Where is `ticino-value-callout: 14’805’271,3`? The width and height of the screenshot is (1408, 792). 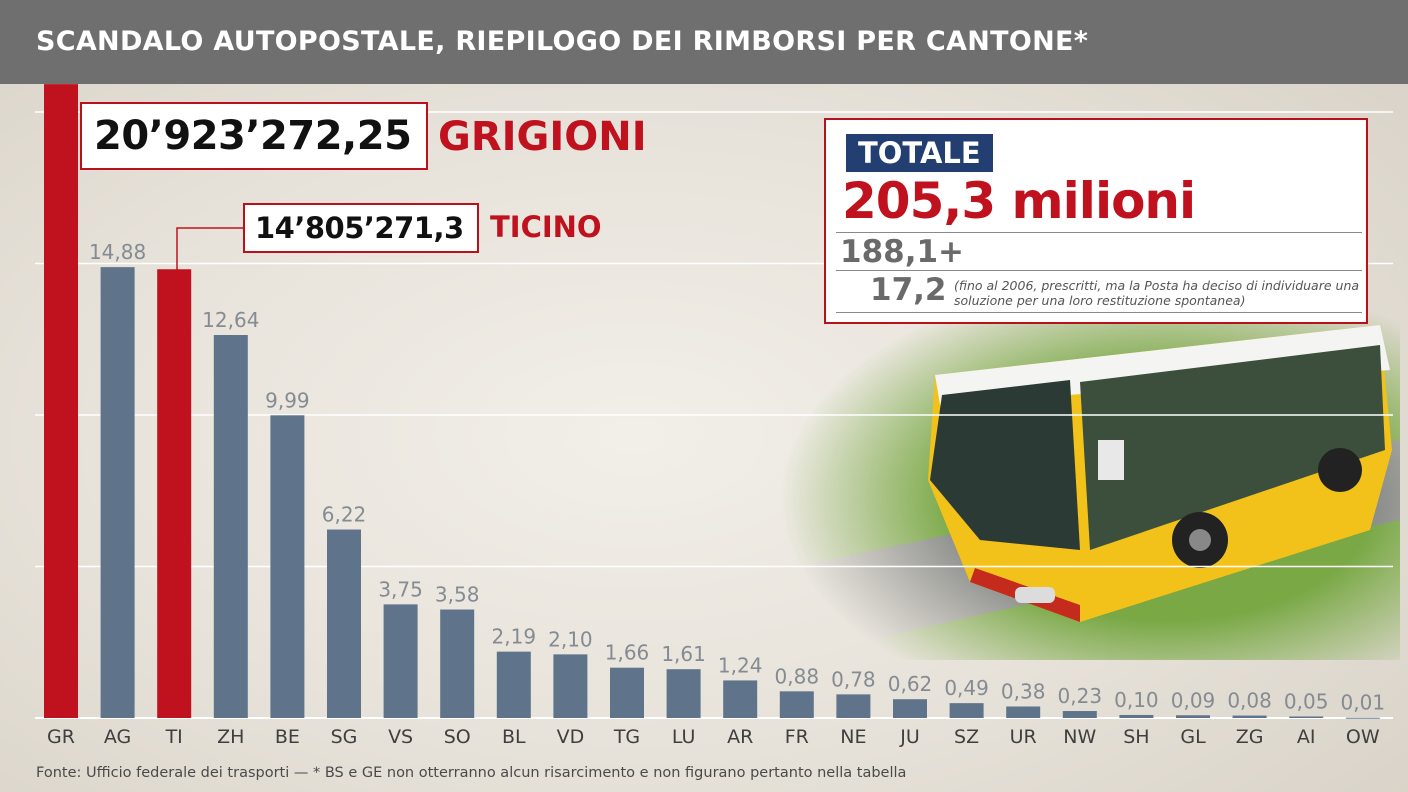 ticino-value-callout: 14’805’271,3 is located at coordinates (361, 228).